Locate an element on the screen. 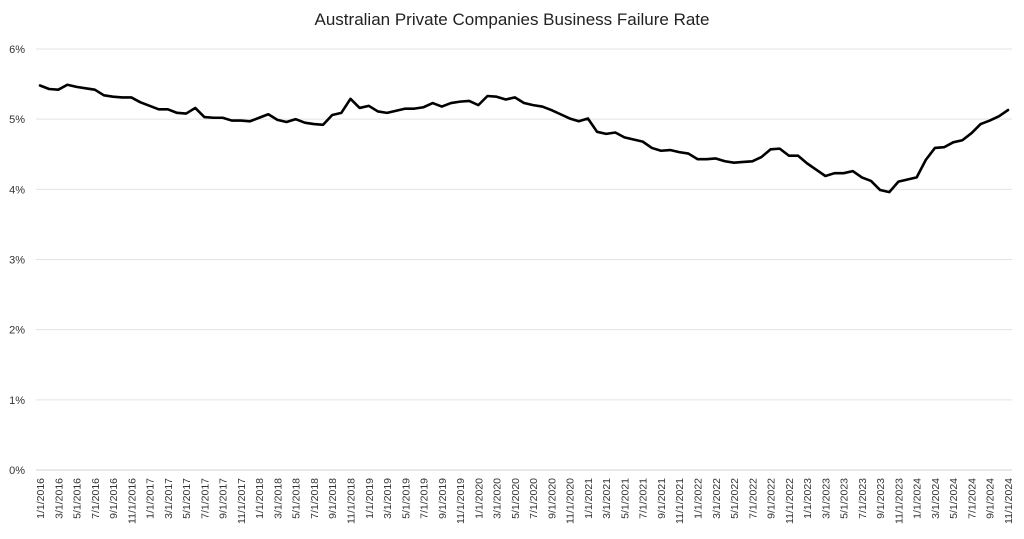 The width and height of the screenshot is (1024, 539). x-tick-label: 1/1/2017 is located at coordinates (151, 498).